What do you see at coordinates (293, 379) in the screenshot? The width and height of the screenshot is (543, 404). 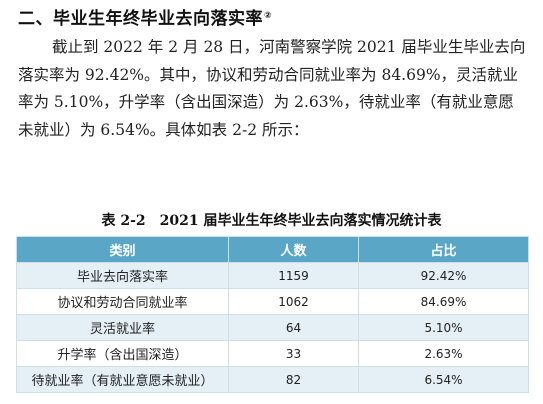 I see `cell-count: 82` at bounding box center [293, 379].